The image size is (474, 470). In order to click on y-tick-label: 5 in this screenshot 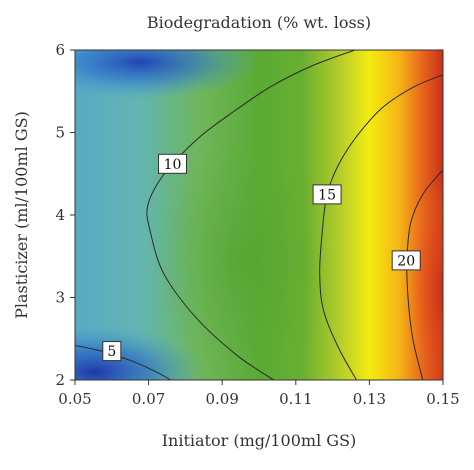, I will do `click(60, 133)`.